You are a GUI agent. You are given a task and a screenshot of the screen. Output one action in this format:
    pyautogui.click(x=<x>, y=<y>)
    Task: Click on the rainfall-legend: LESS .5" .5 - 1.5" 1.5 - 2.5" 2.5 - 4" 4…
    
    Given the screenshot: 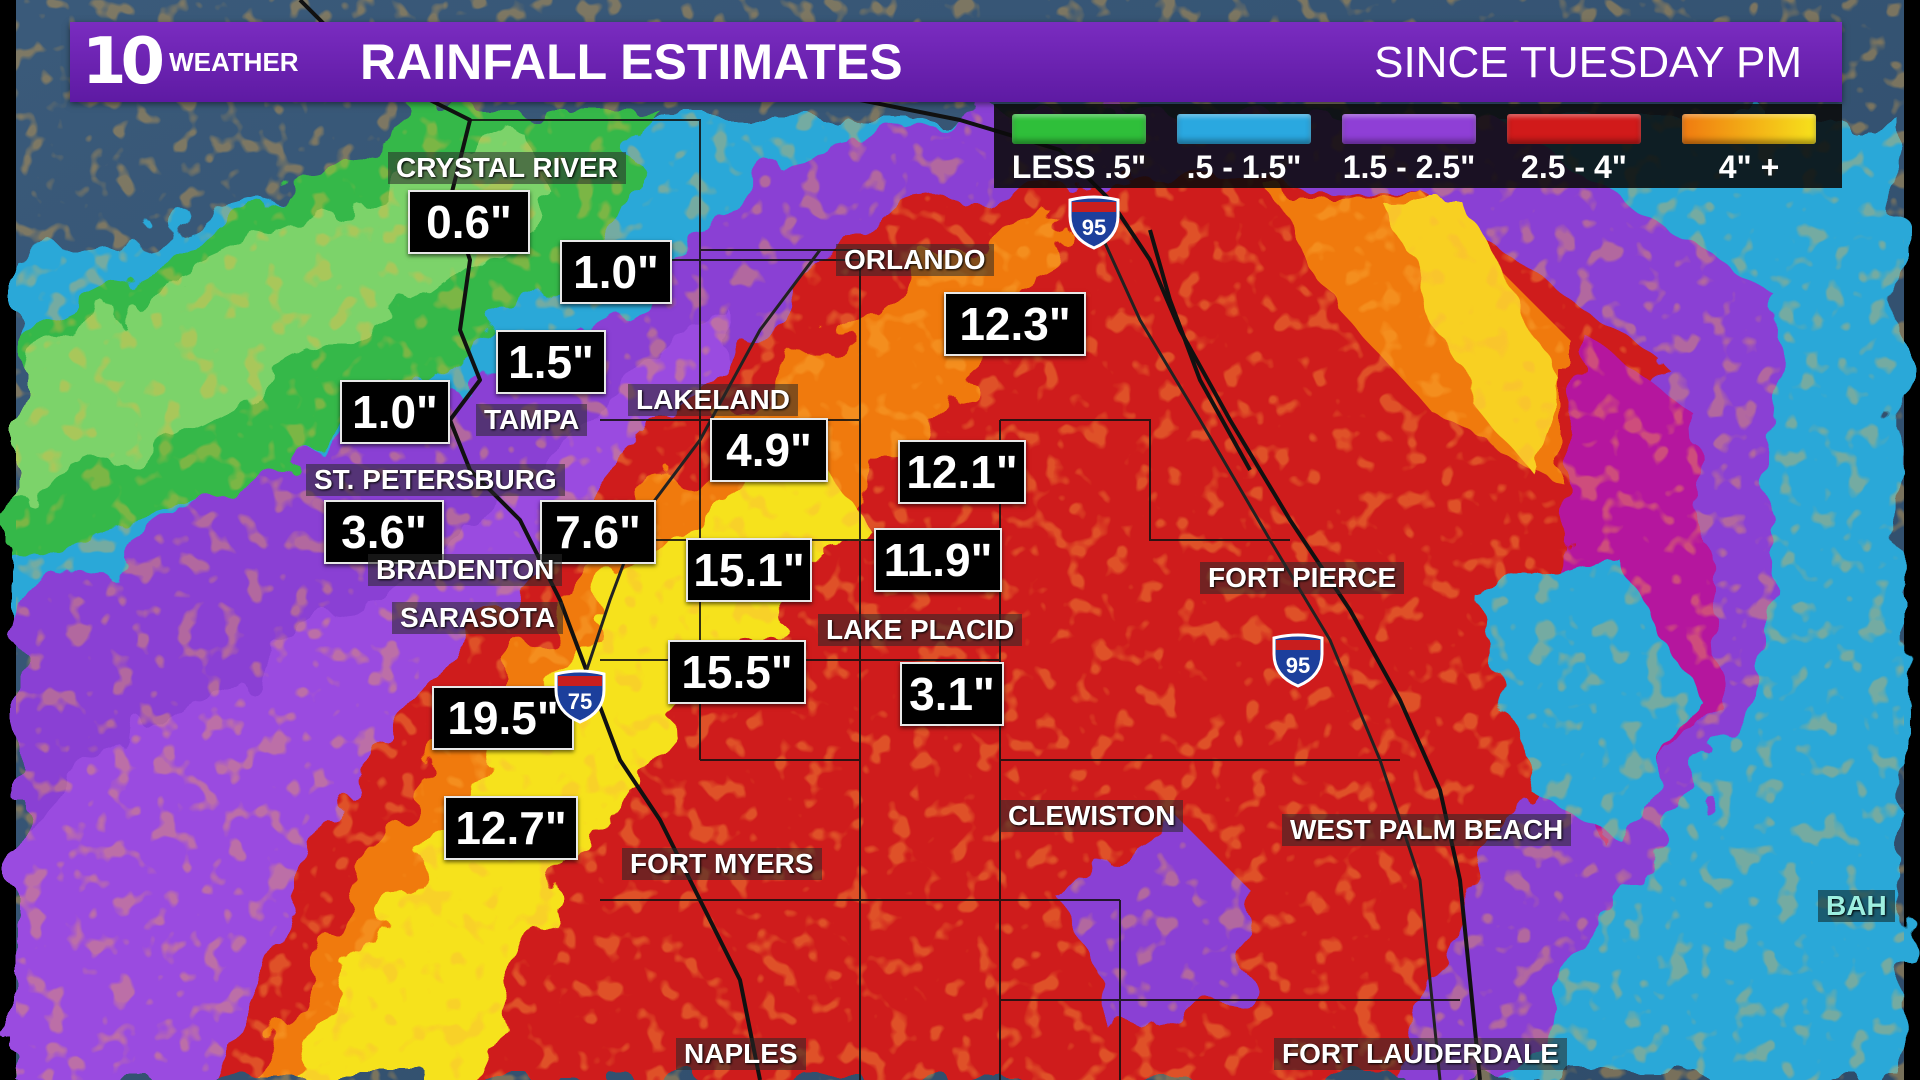 What is the action you would take?
    pyautogui.click(x=1418, y=146)
    